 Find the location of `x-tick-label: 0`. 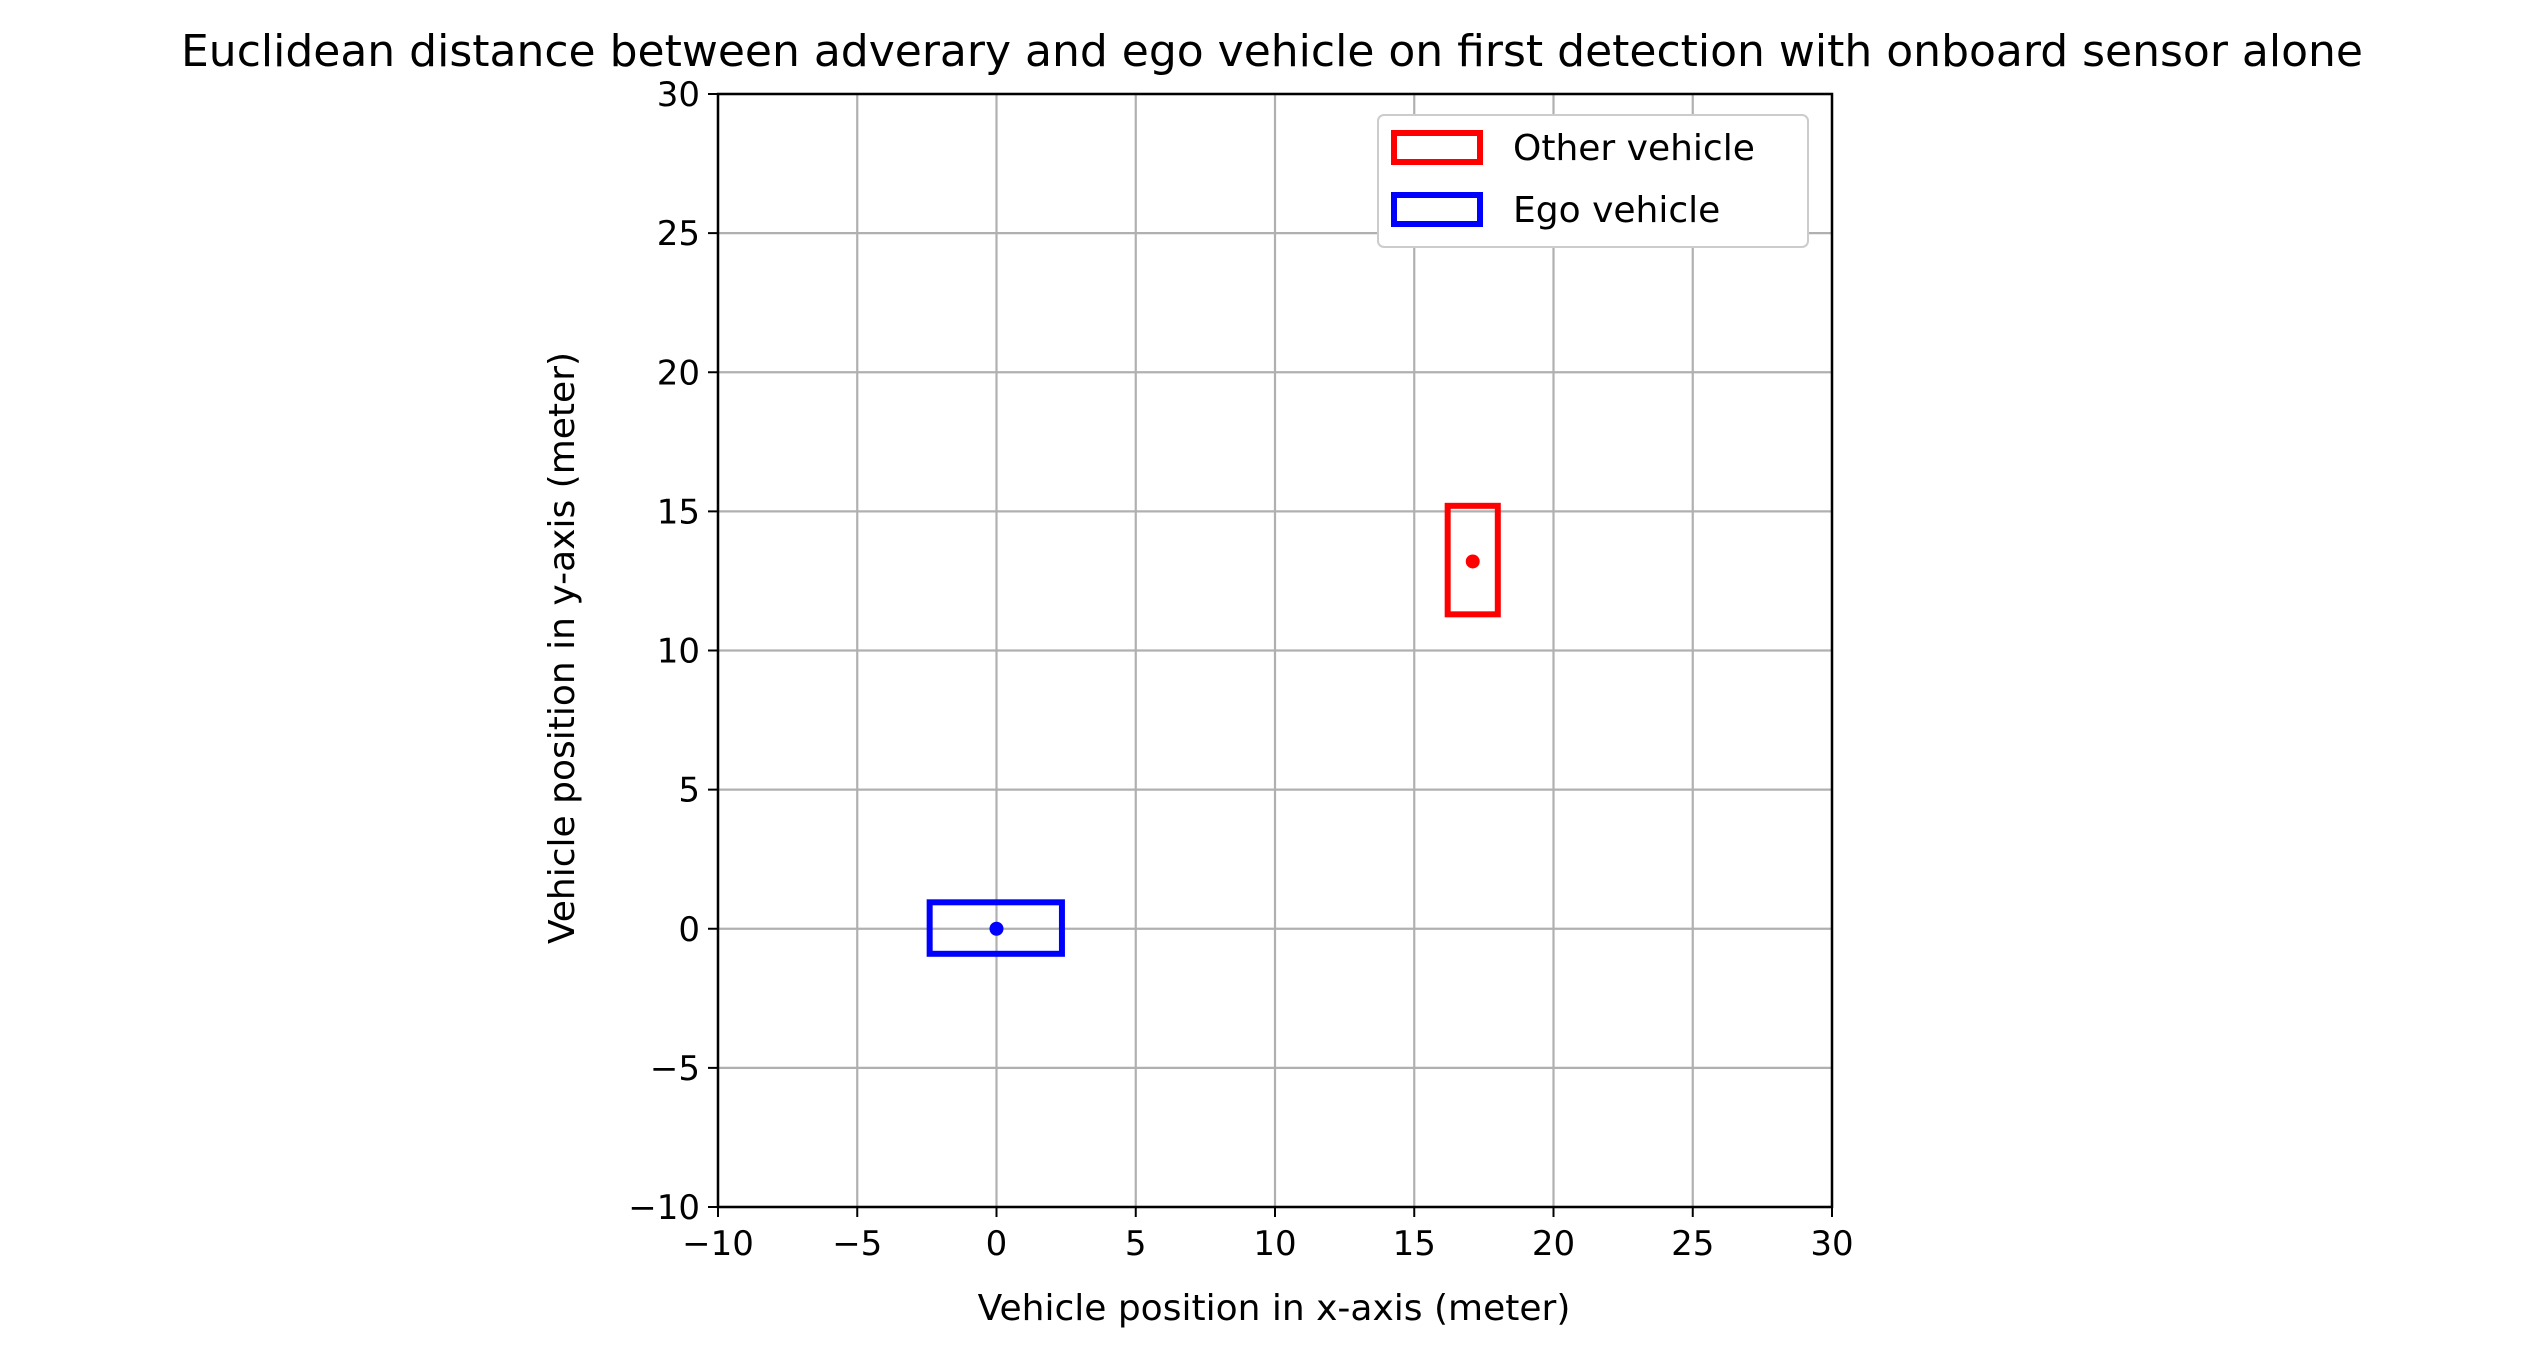

x-tick-label: 0 is located at coordinates (997, 1244).